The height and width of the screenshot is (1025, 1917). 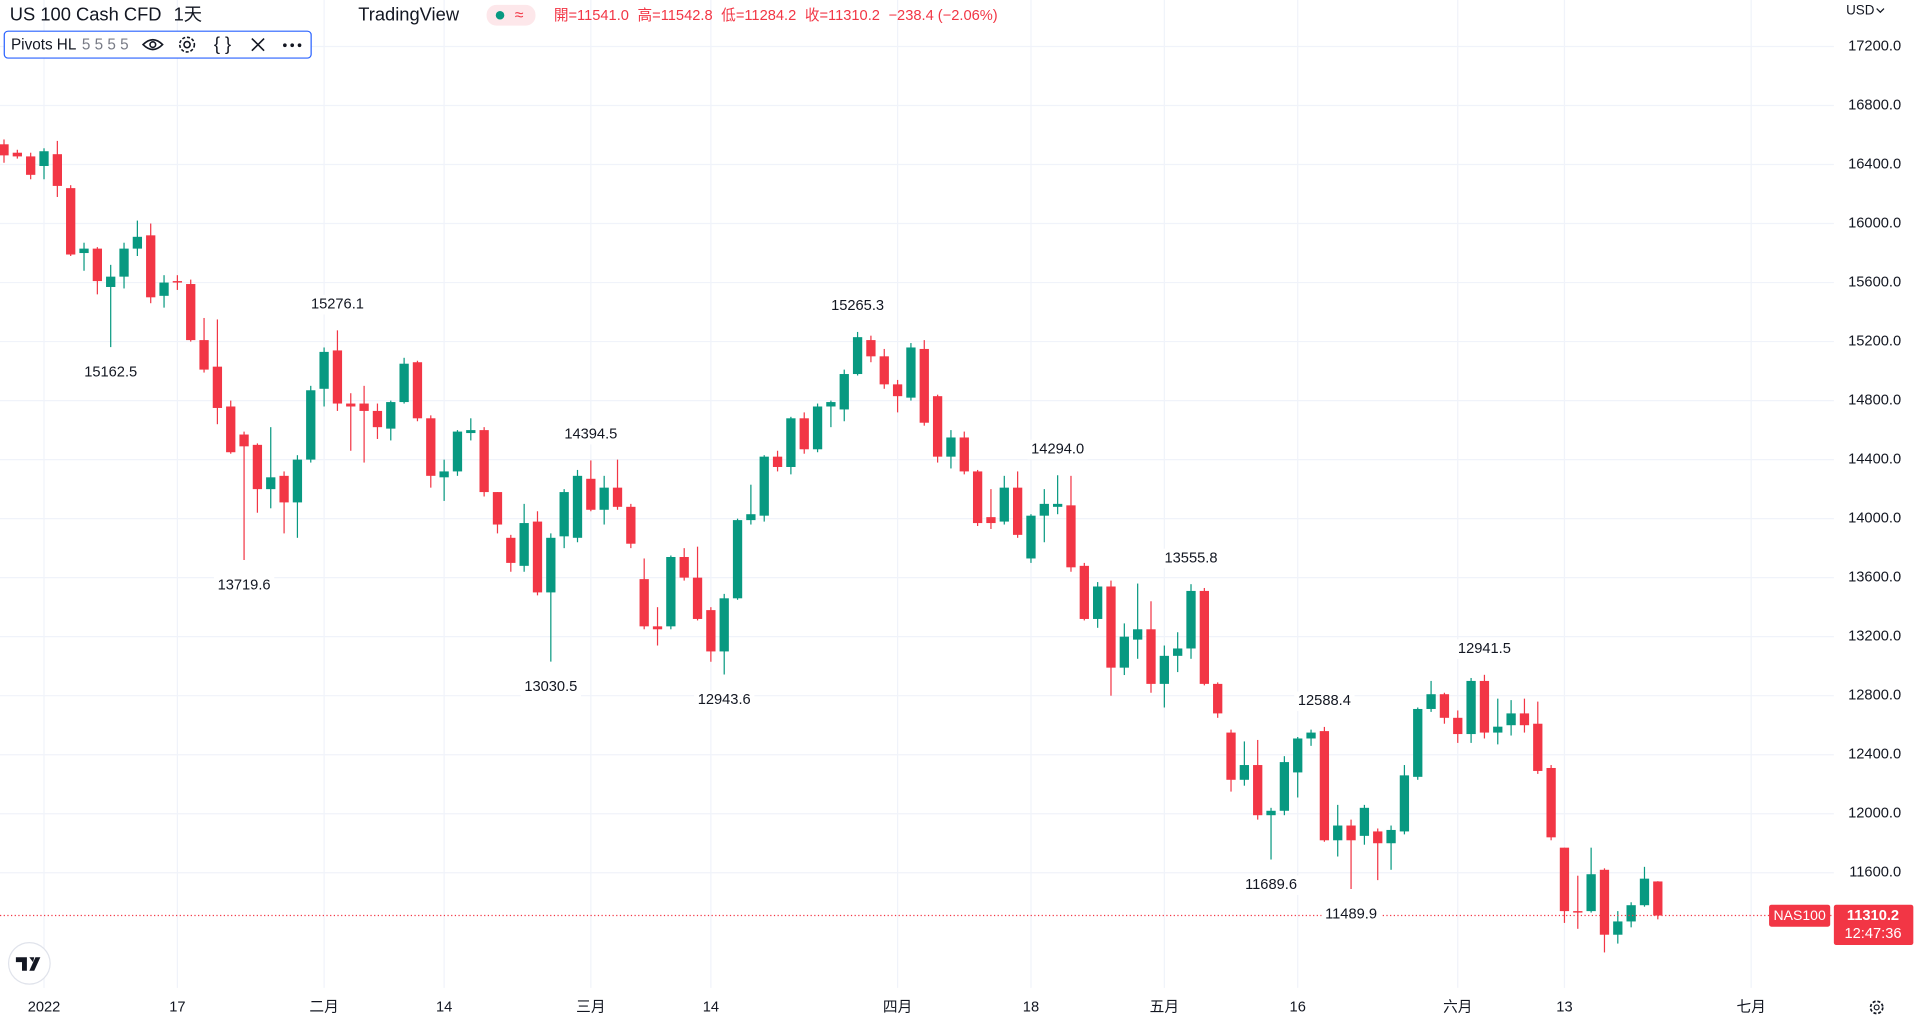 I want to click on x-tick-label: 四月, so click(x=897, y=1007).